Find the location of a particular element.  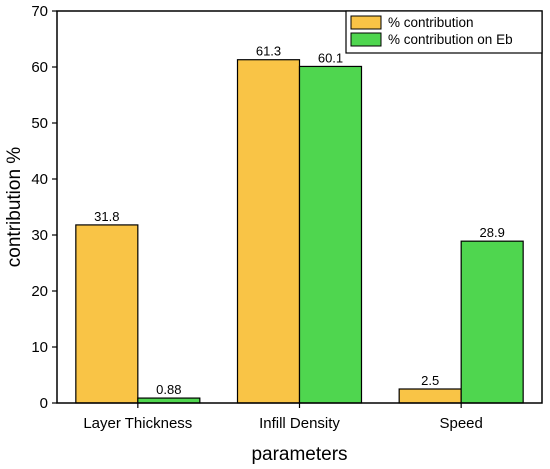

x-tick-label: Speed is located at coordinates (460, 423).